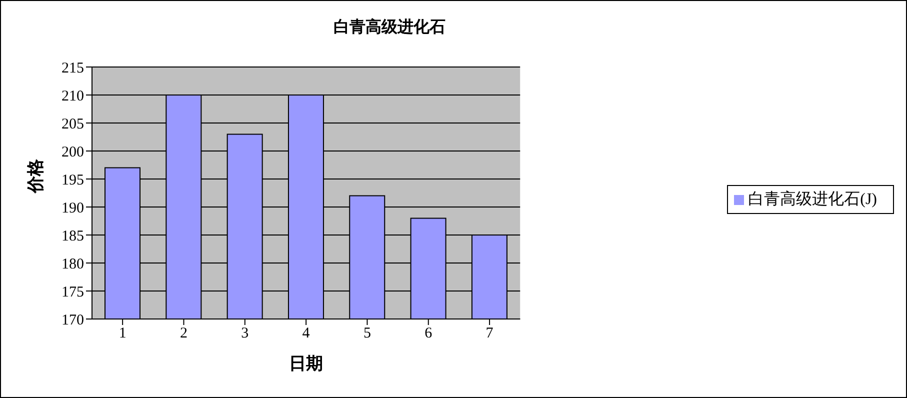 The width and height of the screenshot is (907, 398). I want to click on x-tick-label: 2, so click(184, 334).